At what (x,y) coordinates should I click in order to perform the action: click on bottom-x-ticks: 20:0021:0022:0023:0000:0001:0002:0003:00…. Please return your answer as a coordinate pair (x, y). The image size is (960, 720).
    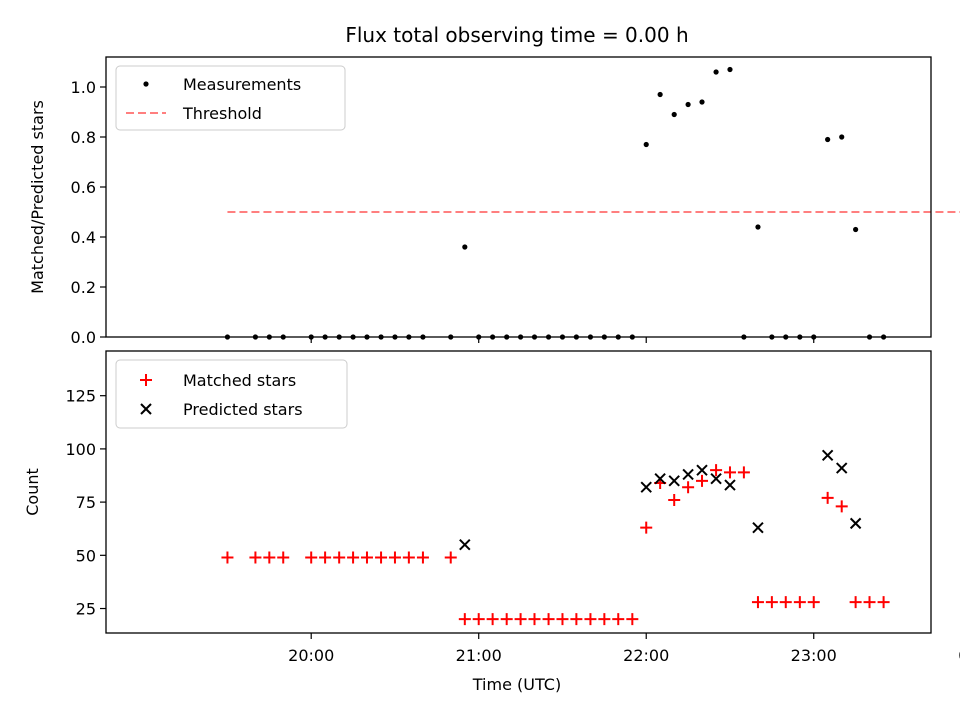
    Looking at the image, I should click on (624, 649).